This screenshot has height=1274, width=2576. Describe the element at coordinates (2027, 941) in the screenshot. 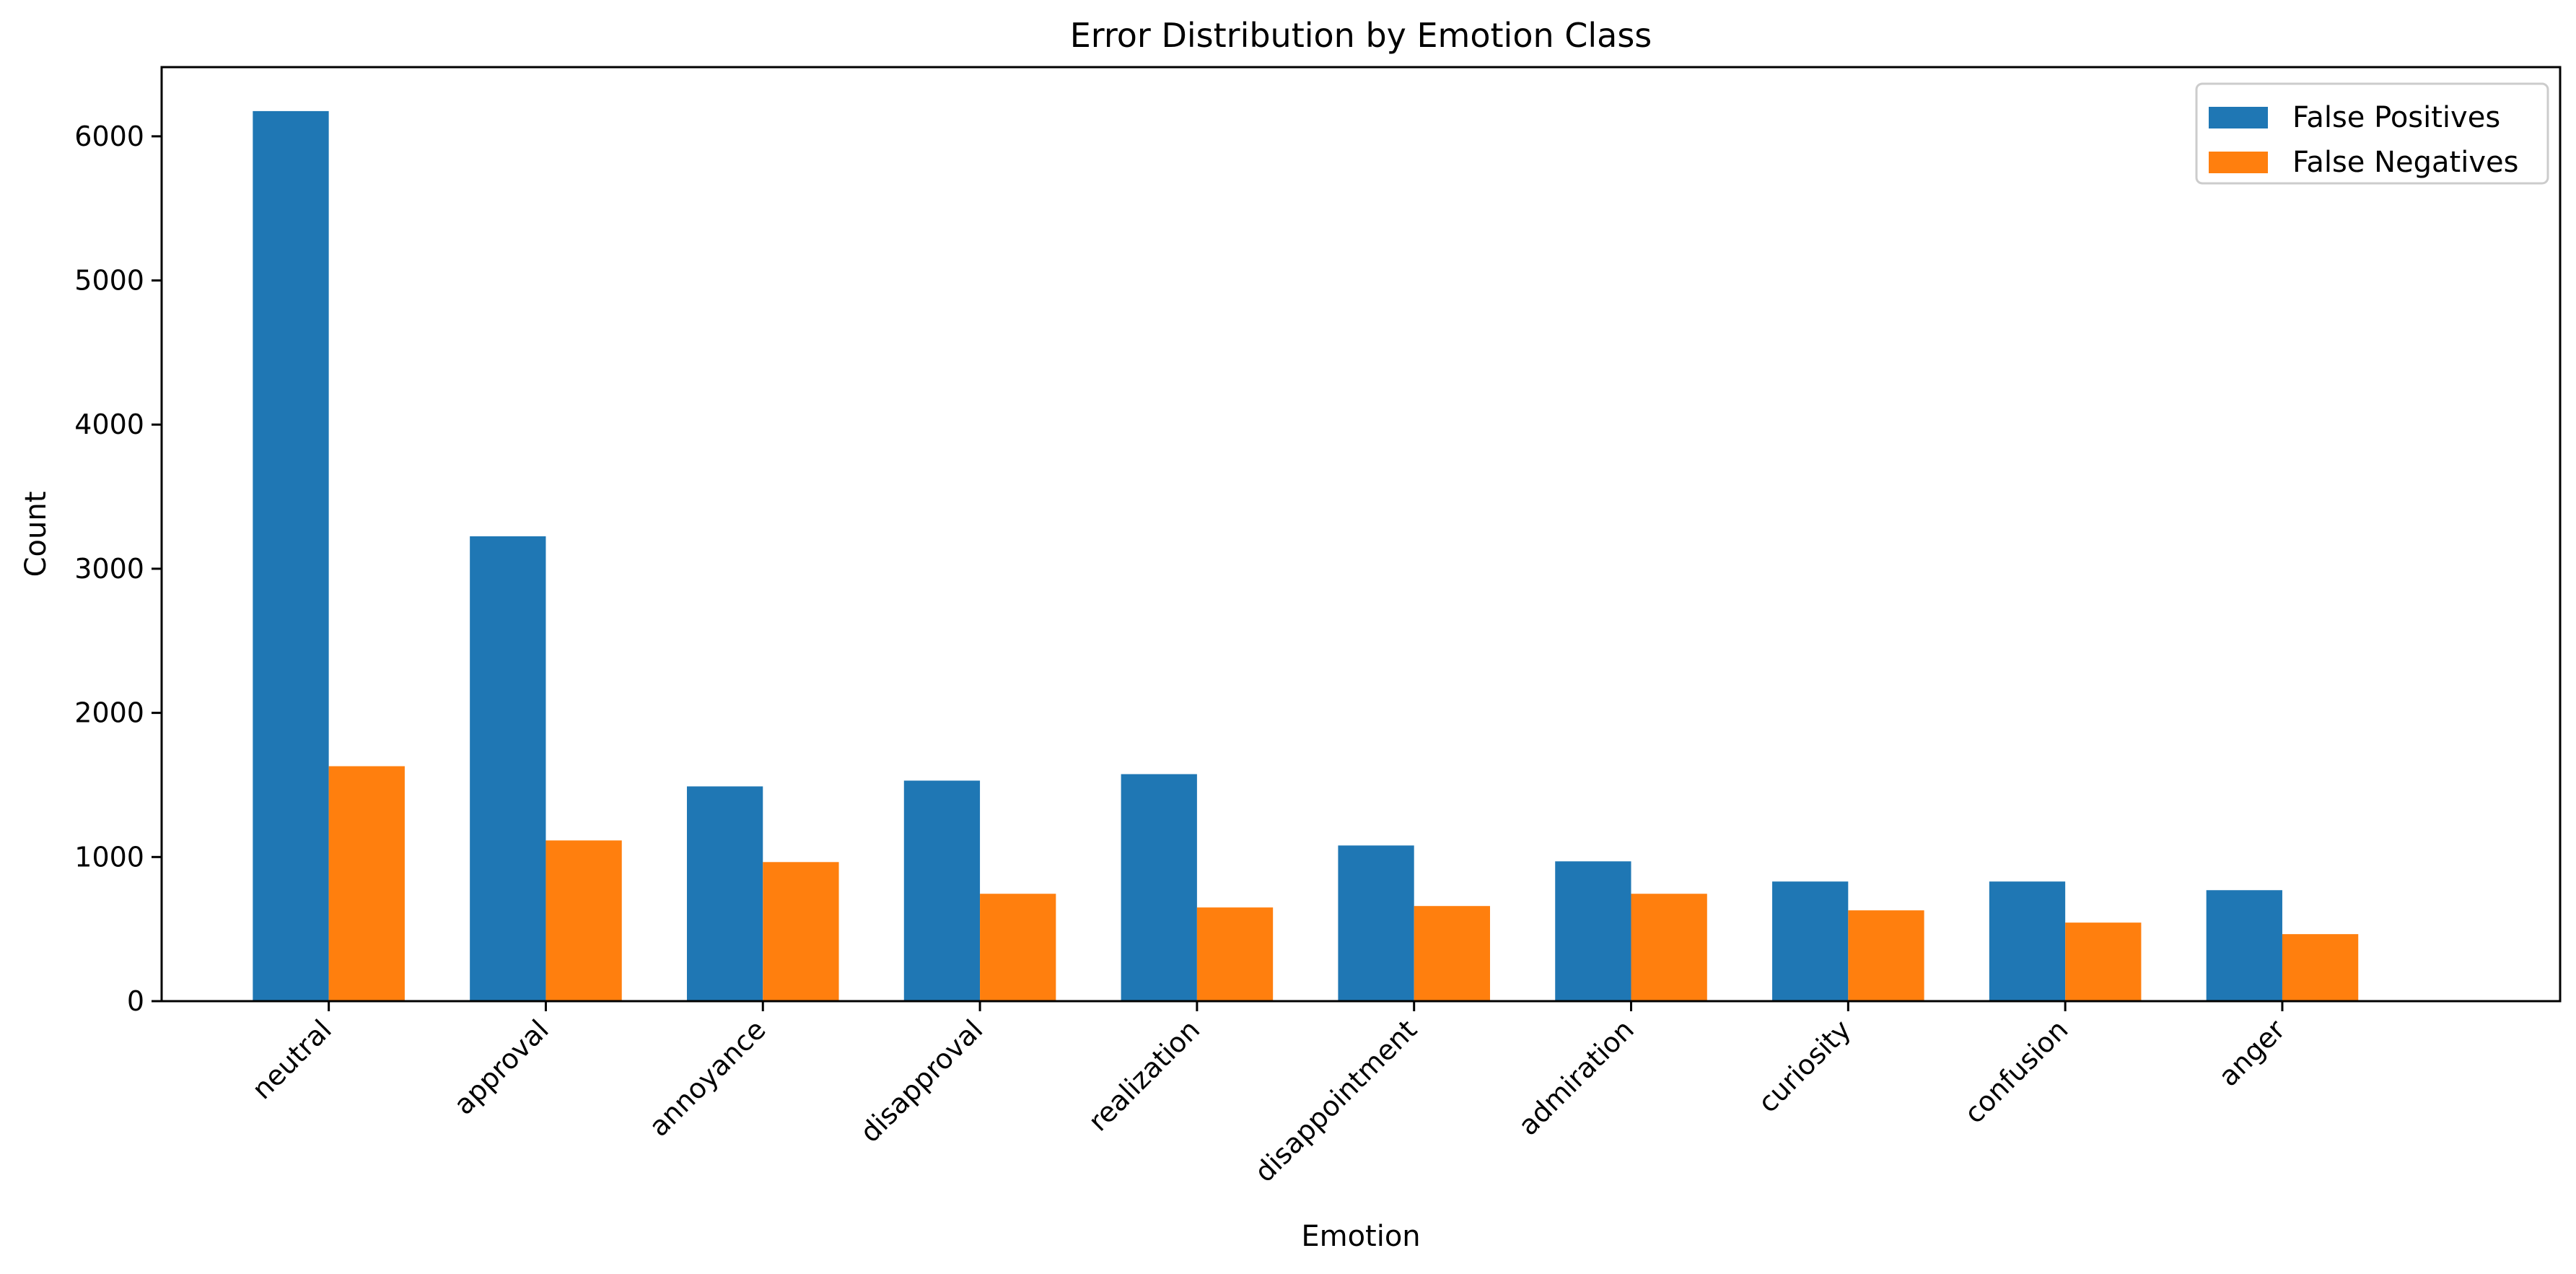

I see `bar-false-positives-confusion` at that location.